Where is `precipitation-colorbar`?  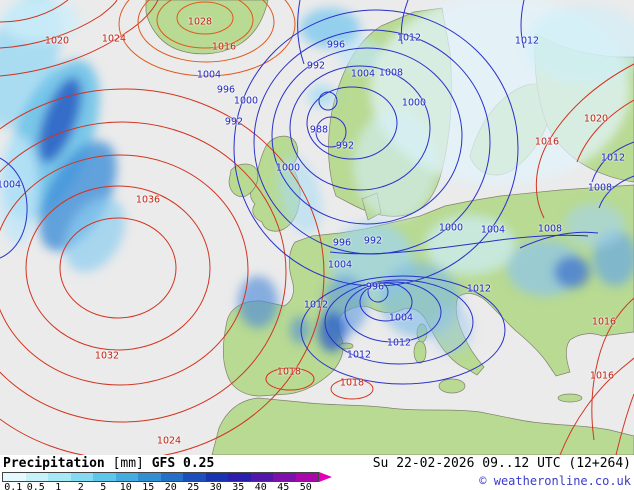 precipitation-colorbar is located at coordinates (167, 477).